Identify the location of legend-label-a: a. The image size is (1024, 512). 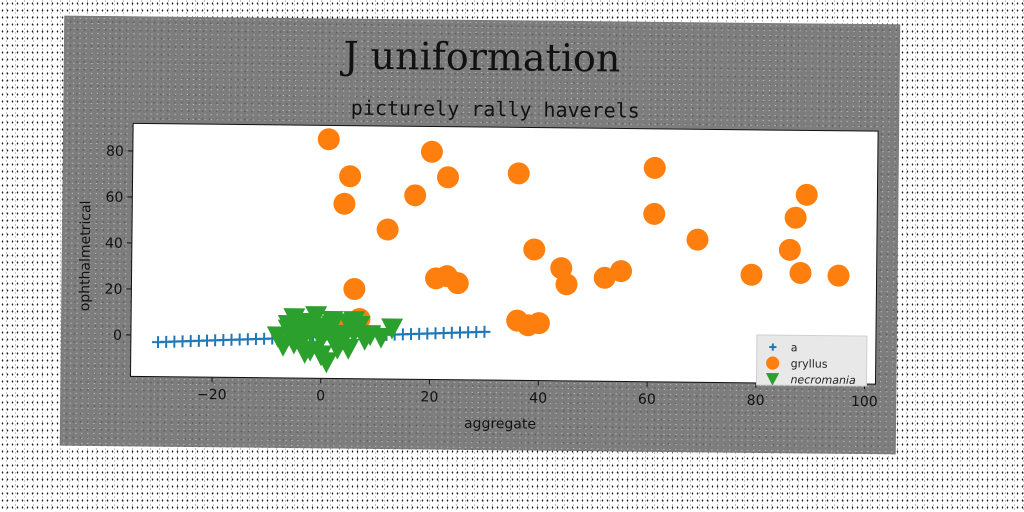
(794, 347).